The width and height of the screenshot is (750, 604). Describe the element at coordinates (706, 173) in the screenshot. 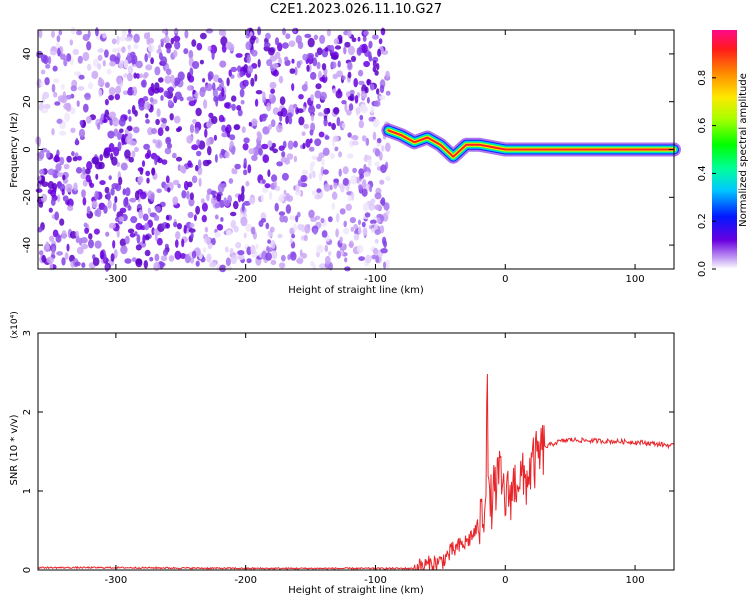

I see `colorbar-ticks: 0.0 0.2 0.4 0.6 0.8` at that location.